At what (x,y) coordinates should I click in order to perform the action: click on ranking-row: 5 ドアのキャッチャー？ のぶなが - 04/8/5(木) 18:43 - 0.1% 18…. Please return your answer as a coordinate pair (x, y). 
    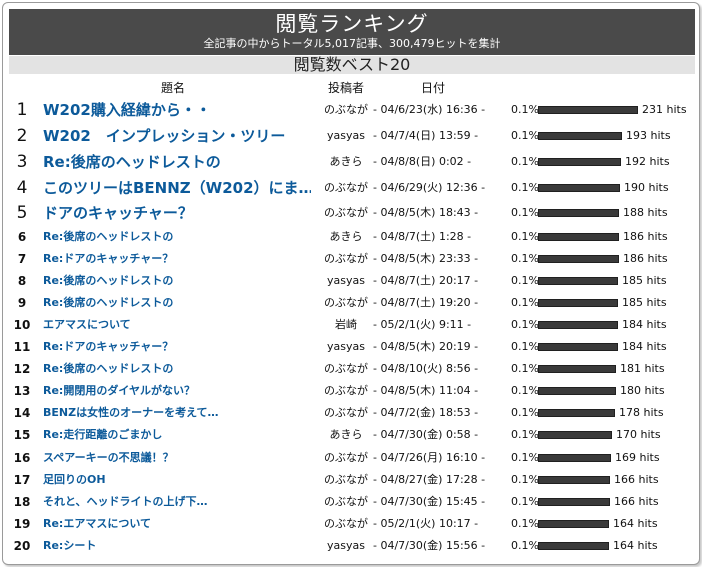
    Looking at the image, I should click on (351, 213).